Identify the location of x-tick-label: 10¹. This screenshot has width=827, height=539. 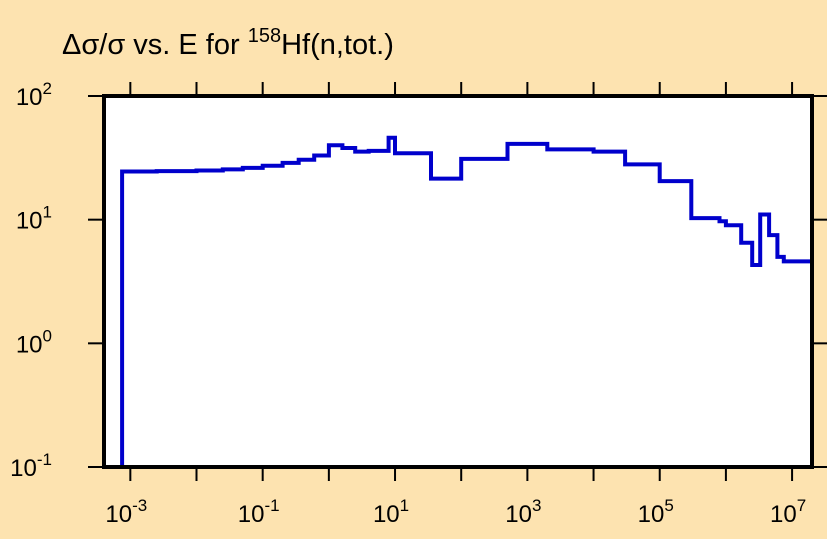
(391, 512).